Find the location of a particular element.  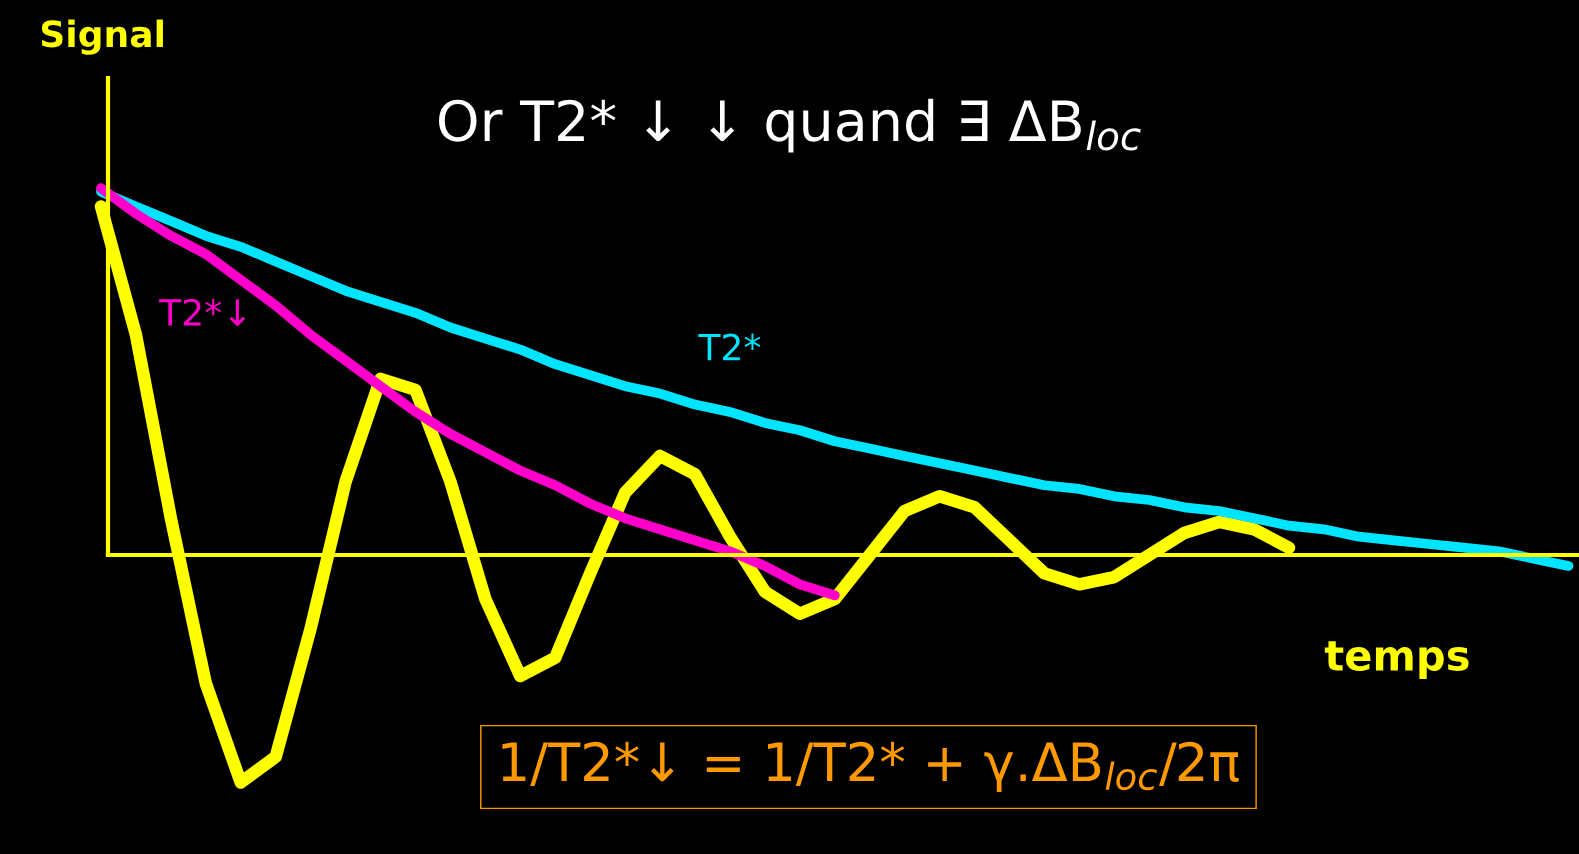

series-label: T2* is located at coordinates (729, 347).